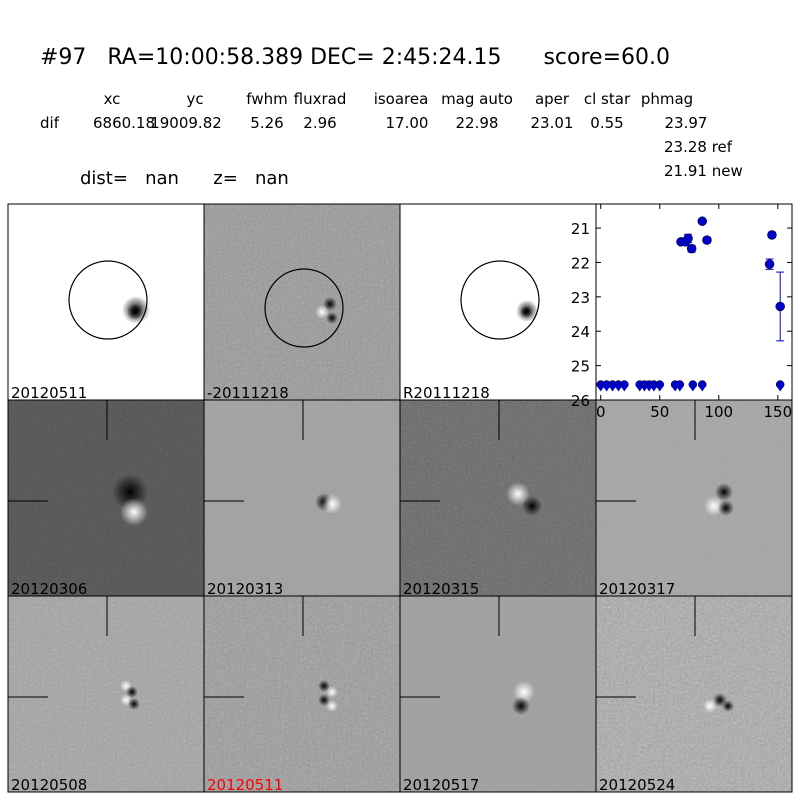 This screenshot has width=800, height=800. I want to click on cutout-panel: R20111218, so click(498, 302).